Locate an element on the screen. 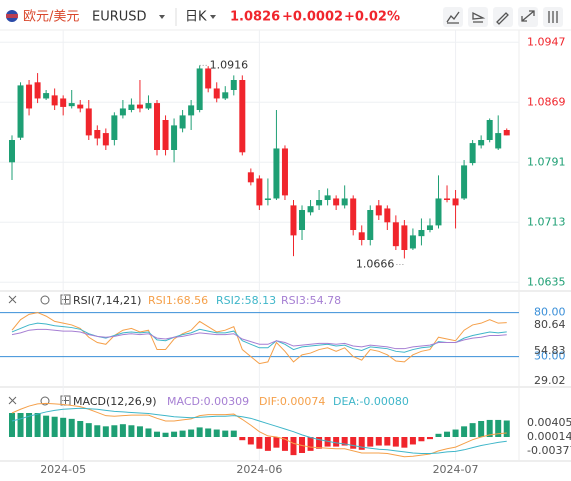 This screenshot has width=571, height=481. scale-label: 0.00014 is located at coordinates (549, 436).